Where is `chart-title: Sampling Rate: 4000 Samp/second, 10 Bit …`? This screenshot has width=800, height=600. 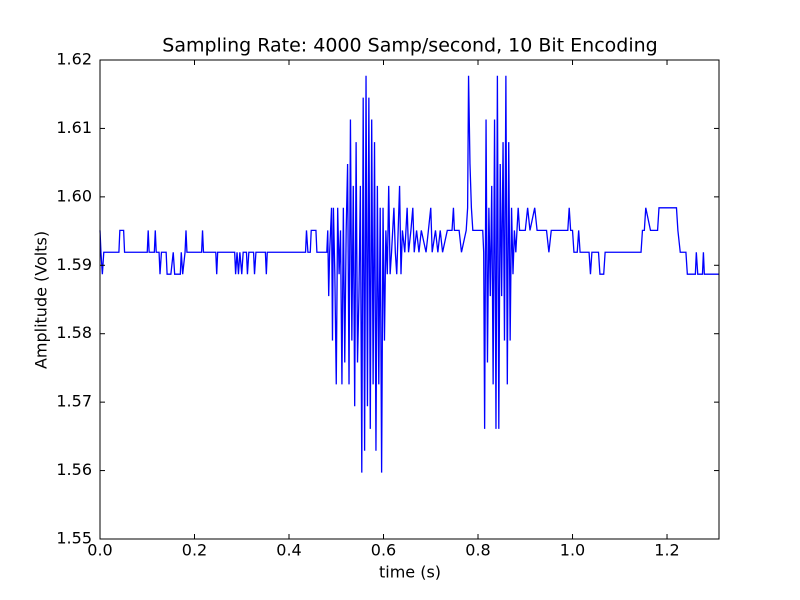
chart-title: Sampling Rate: 4000 Samp/second, 10 Bit … is located at coordinates (409, 46).